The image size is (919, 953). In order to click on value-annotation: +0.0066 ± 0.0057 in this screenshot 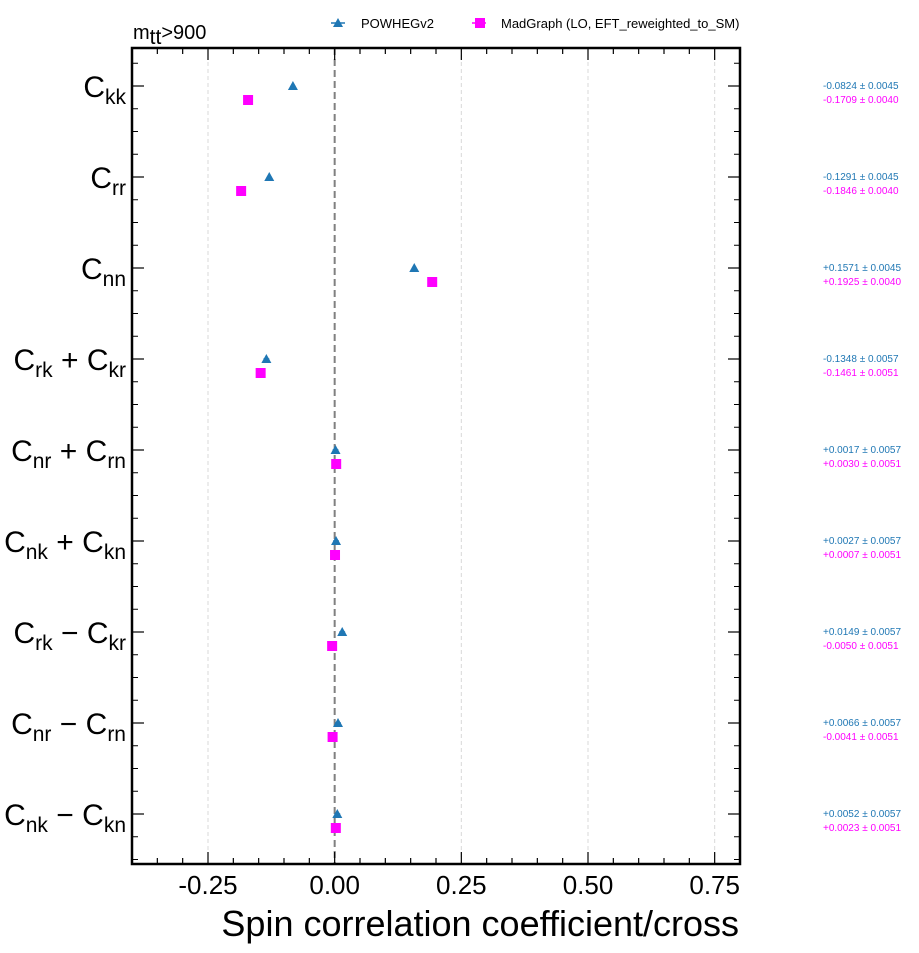, I will do `click(862, 723)`.